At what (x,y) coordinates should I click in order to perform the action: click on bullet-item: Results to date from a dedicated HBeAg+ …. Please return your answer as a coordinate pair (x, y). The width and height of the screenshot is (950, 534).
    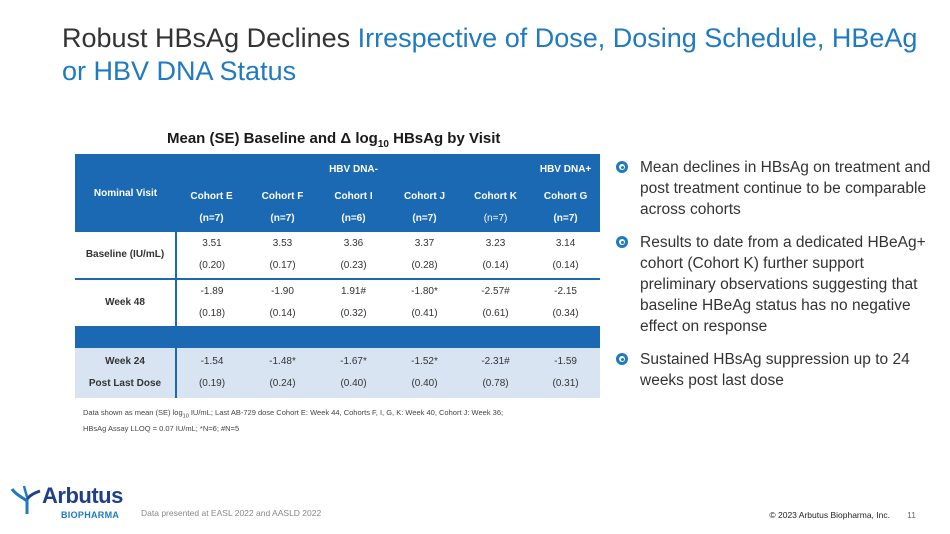
    Looking at the image, I should click on (776, 284).